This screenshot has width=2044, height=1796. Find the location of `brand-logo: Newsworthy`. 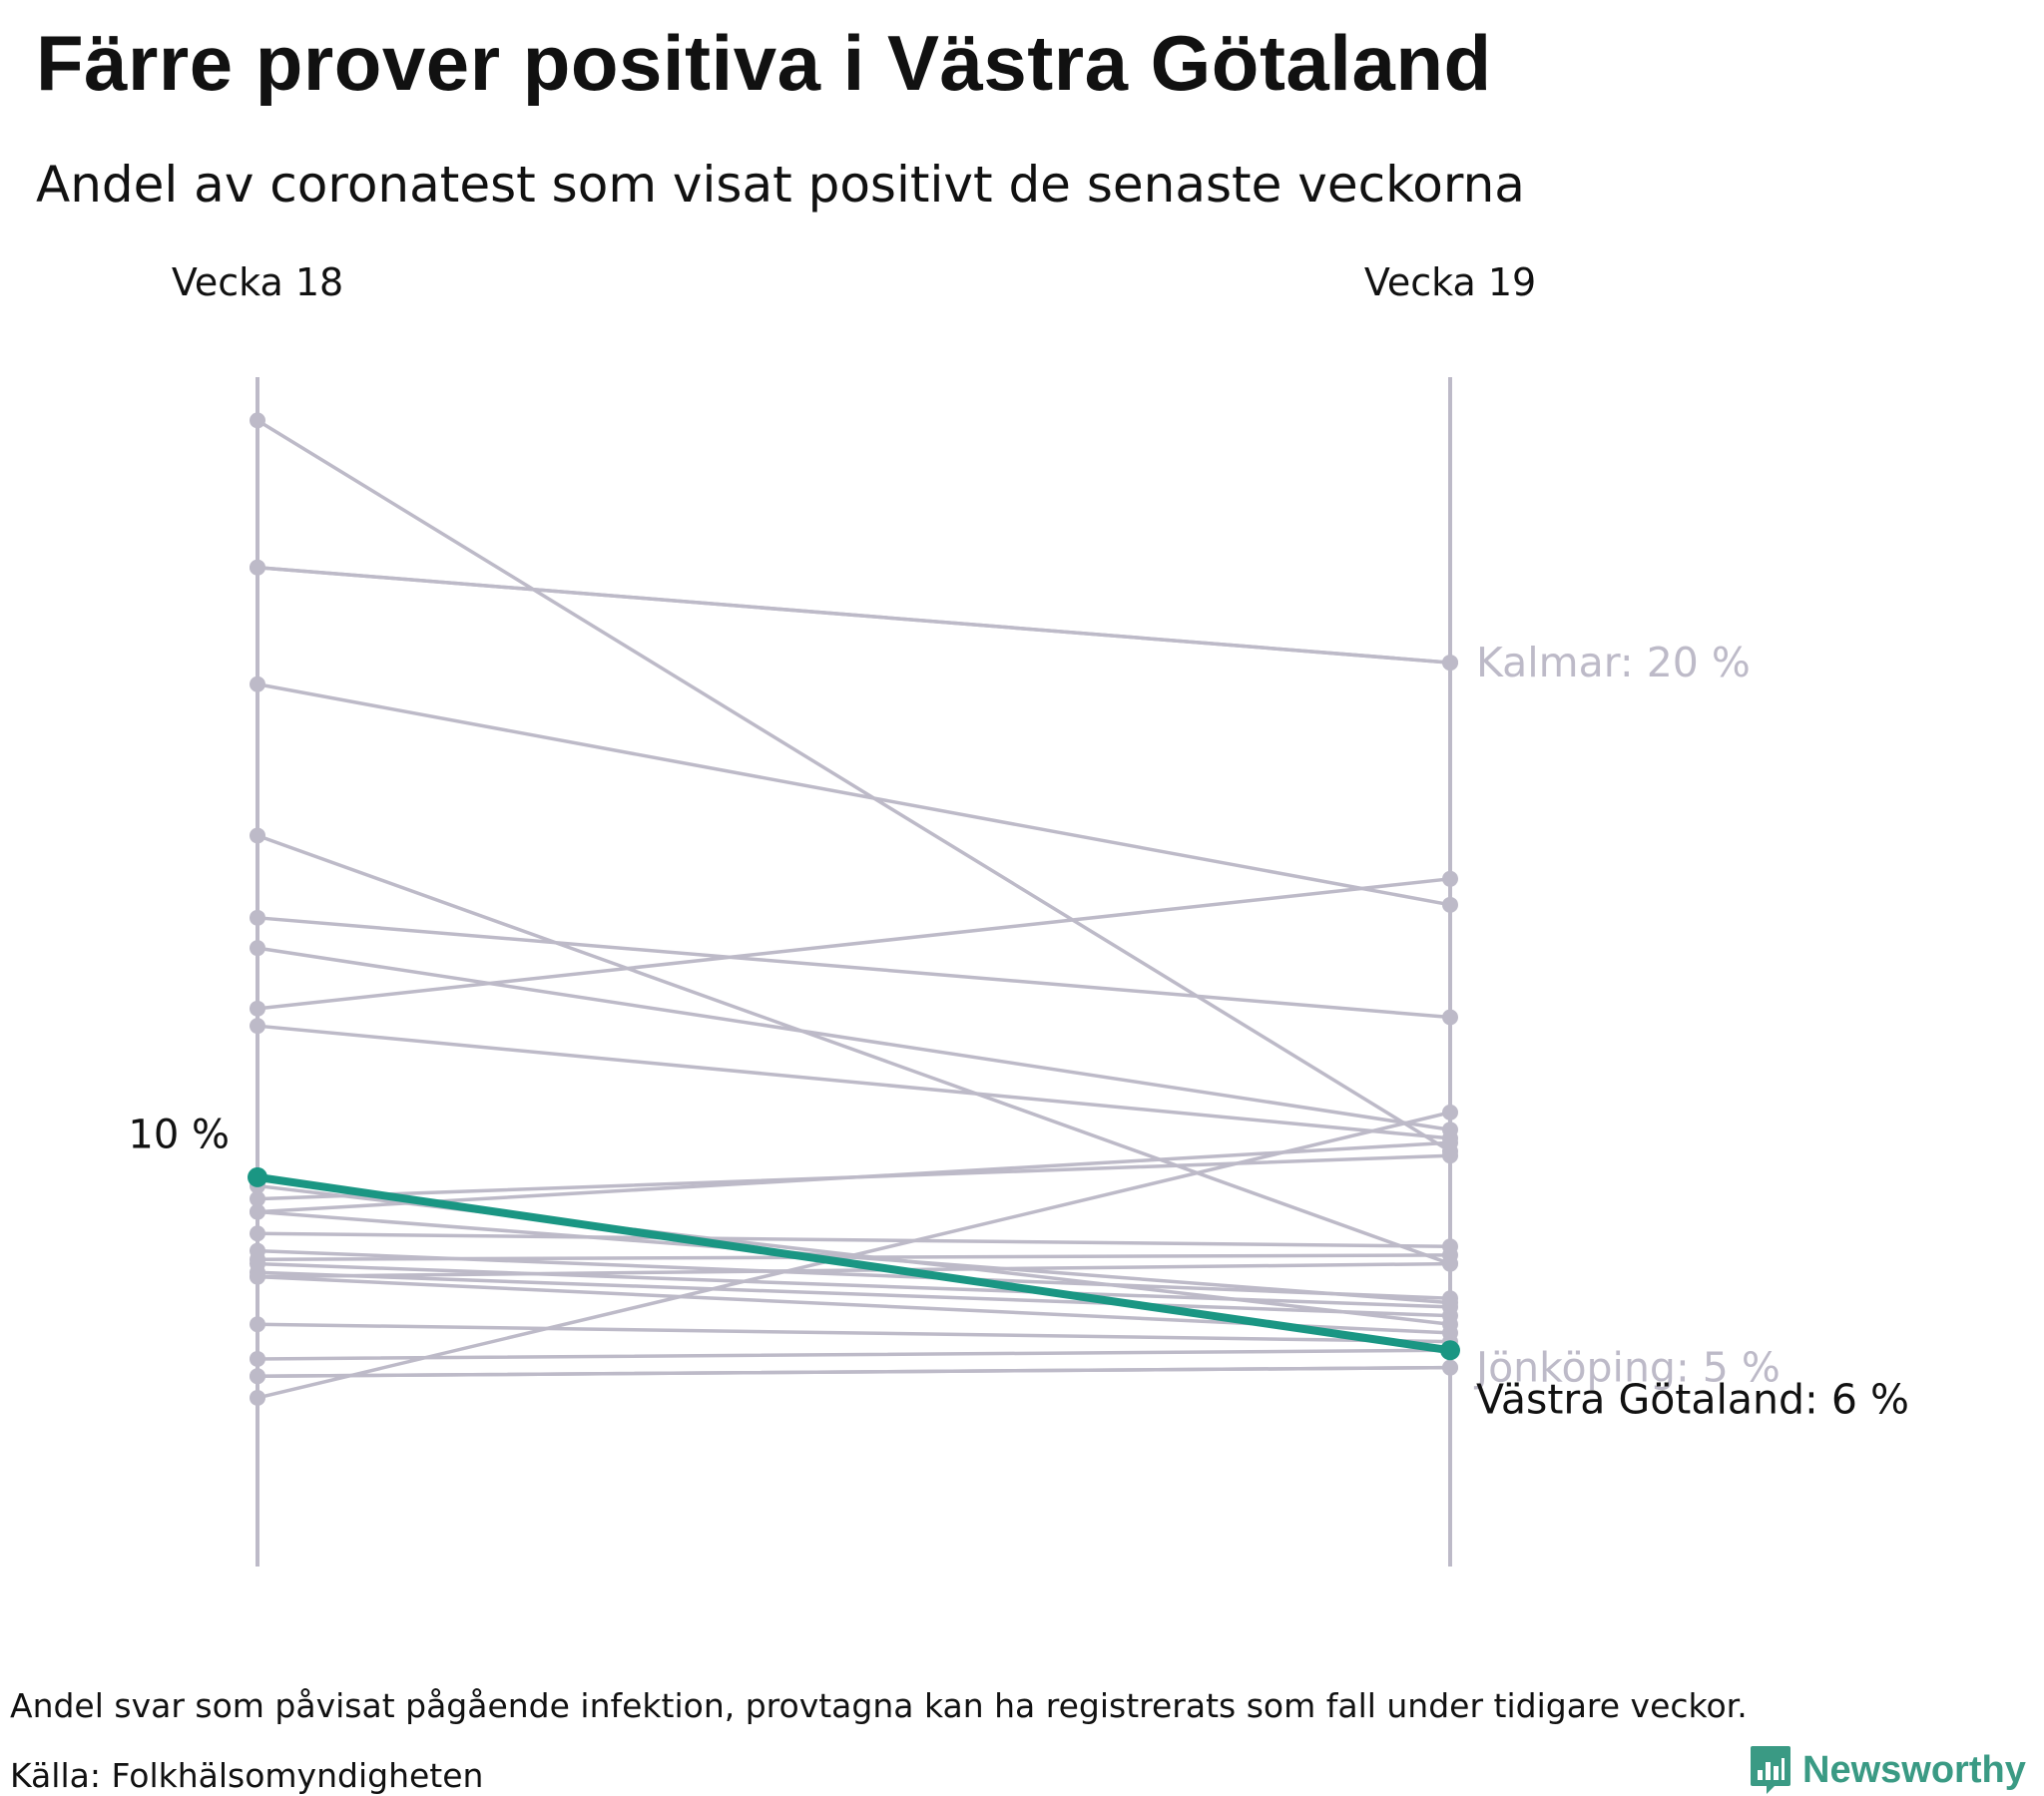

brand-logo: Newsworthy is located at coordinates (1887, 1770).